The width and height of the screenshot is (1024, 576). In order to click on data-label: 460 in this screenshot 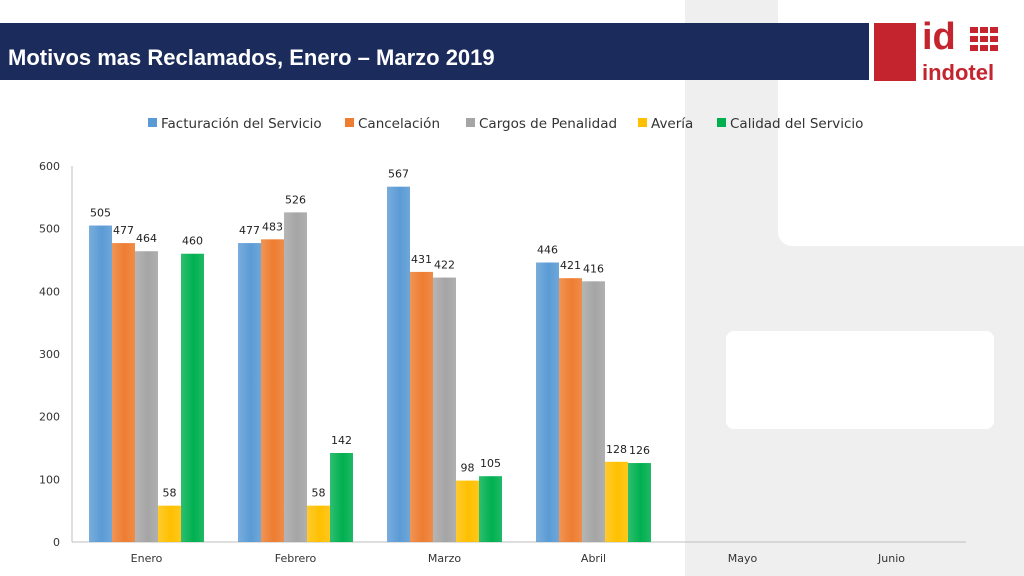, I will do `click(192, 241)`.